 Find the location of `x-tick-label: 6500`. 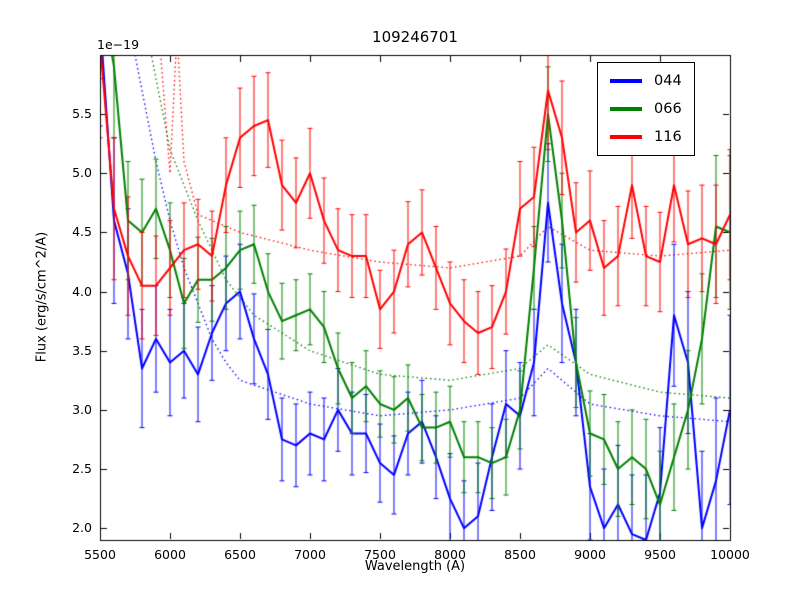

x-tick-label: 6500 is located at coordinates (240, 554).